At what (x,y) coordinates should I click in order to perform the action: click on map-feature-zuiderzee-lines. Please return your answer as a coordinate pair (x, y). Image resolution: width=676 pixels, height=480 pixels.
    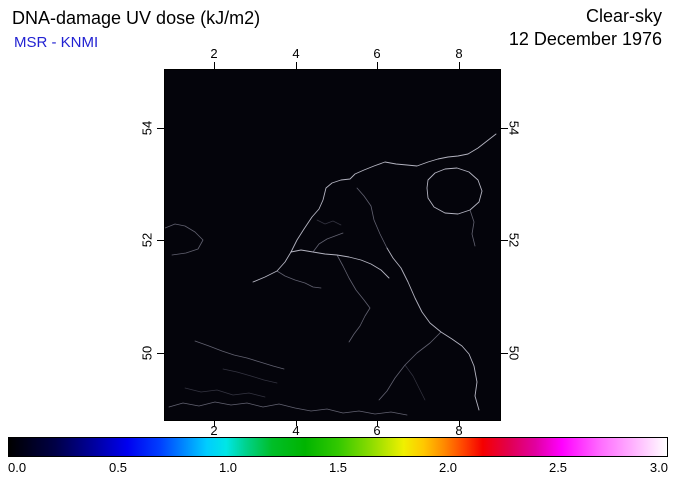
    Looking at the image, I should click on (329, 222).